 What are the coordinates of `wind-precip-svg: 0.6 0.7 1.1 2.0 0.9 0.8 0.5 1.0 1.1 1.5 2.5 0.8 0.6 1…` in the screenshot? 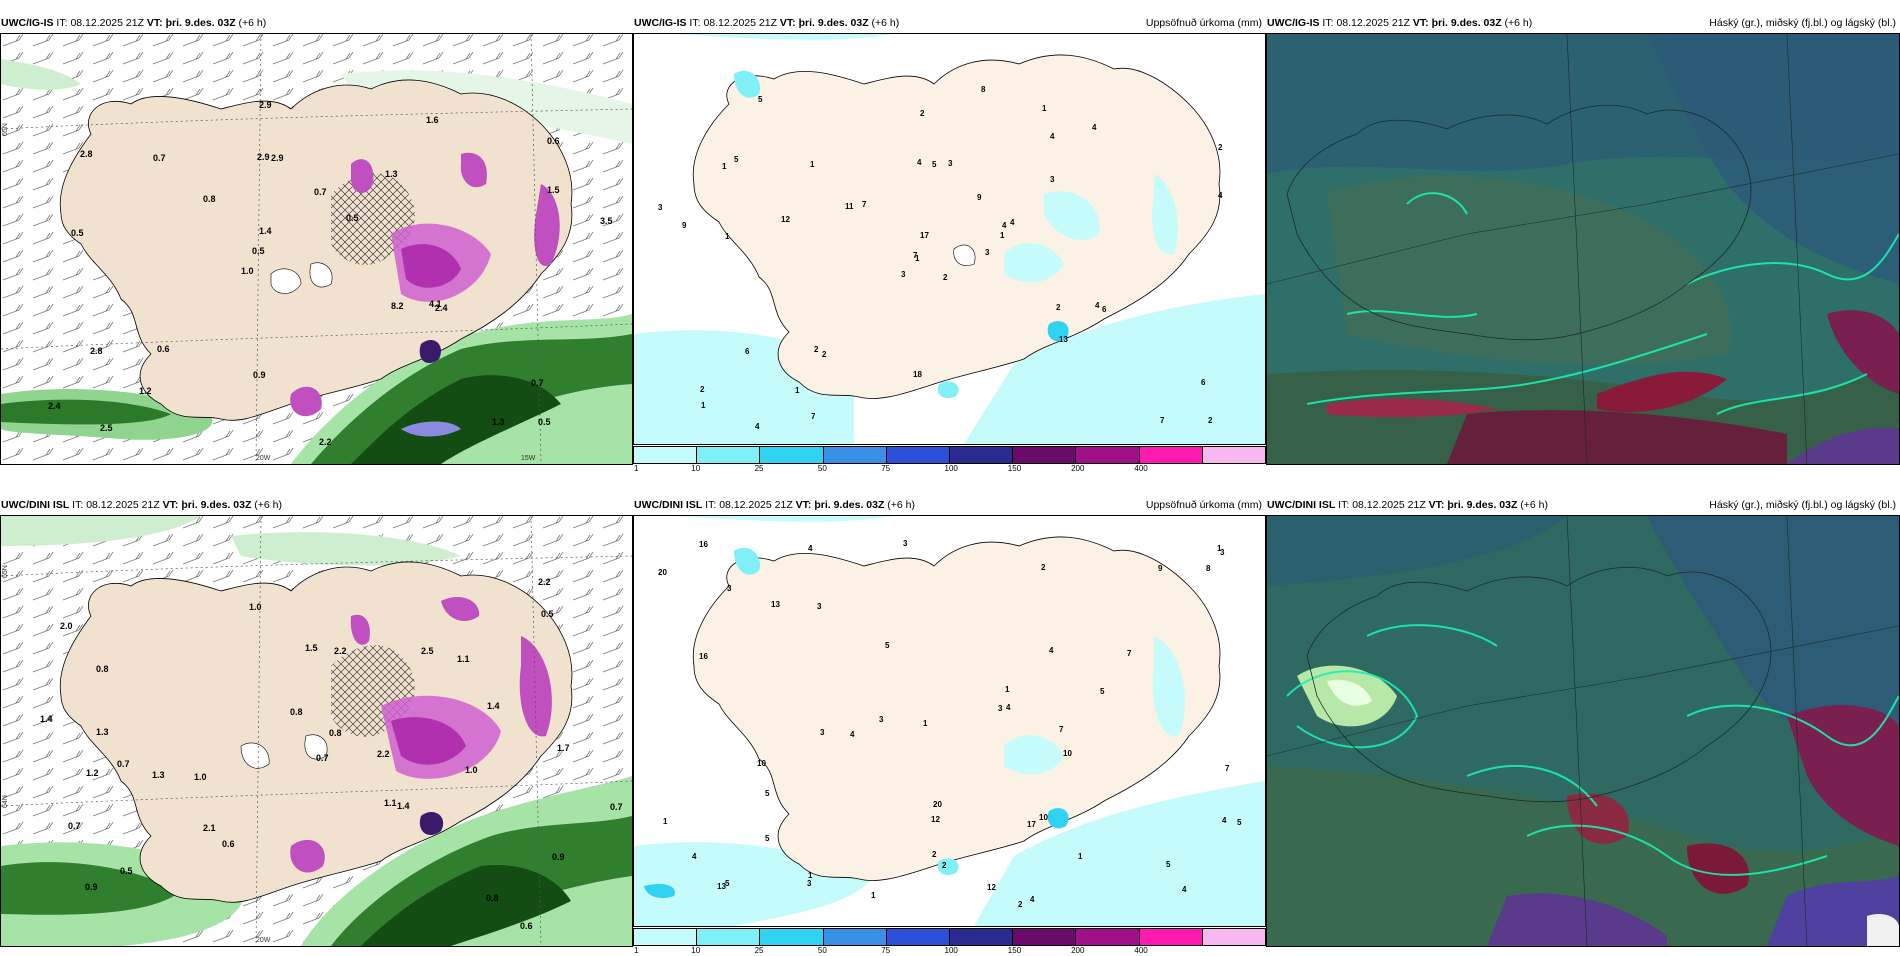 It's located at (316, 731).